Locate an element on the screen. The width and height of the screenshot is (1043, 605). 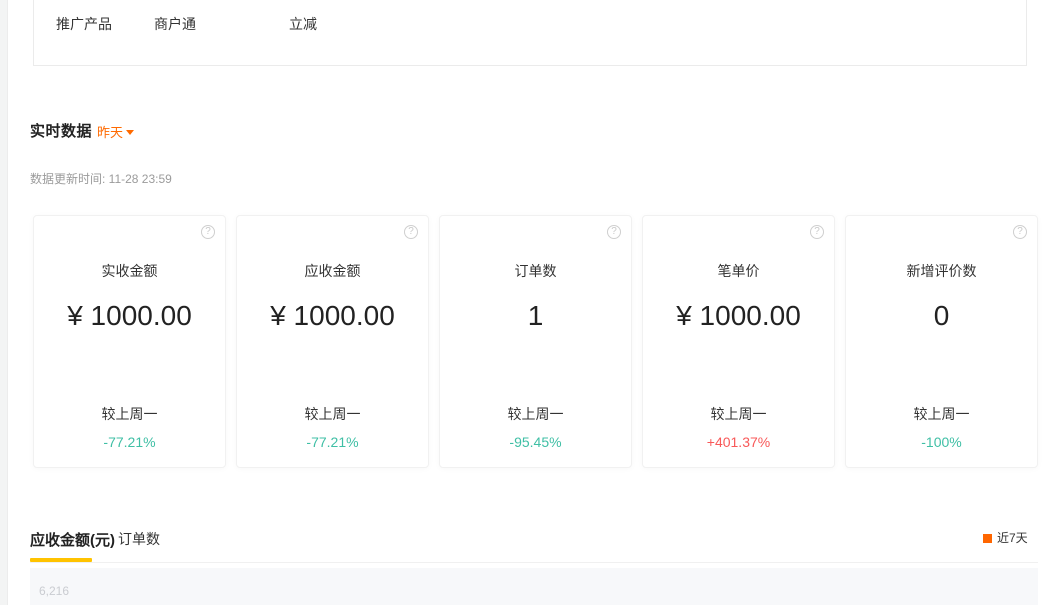
realtime-section-title: 实时数据 is located at coordinates (61, 131).